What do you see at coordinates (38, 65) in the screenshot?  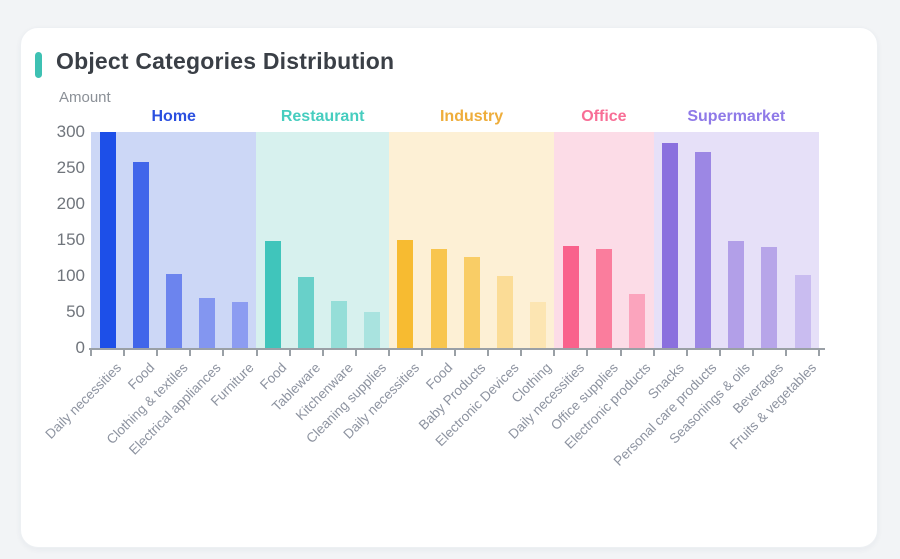 I see `title-accent-bar` at bounding box center [38, 65].